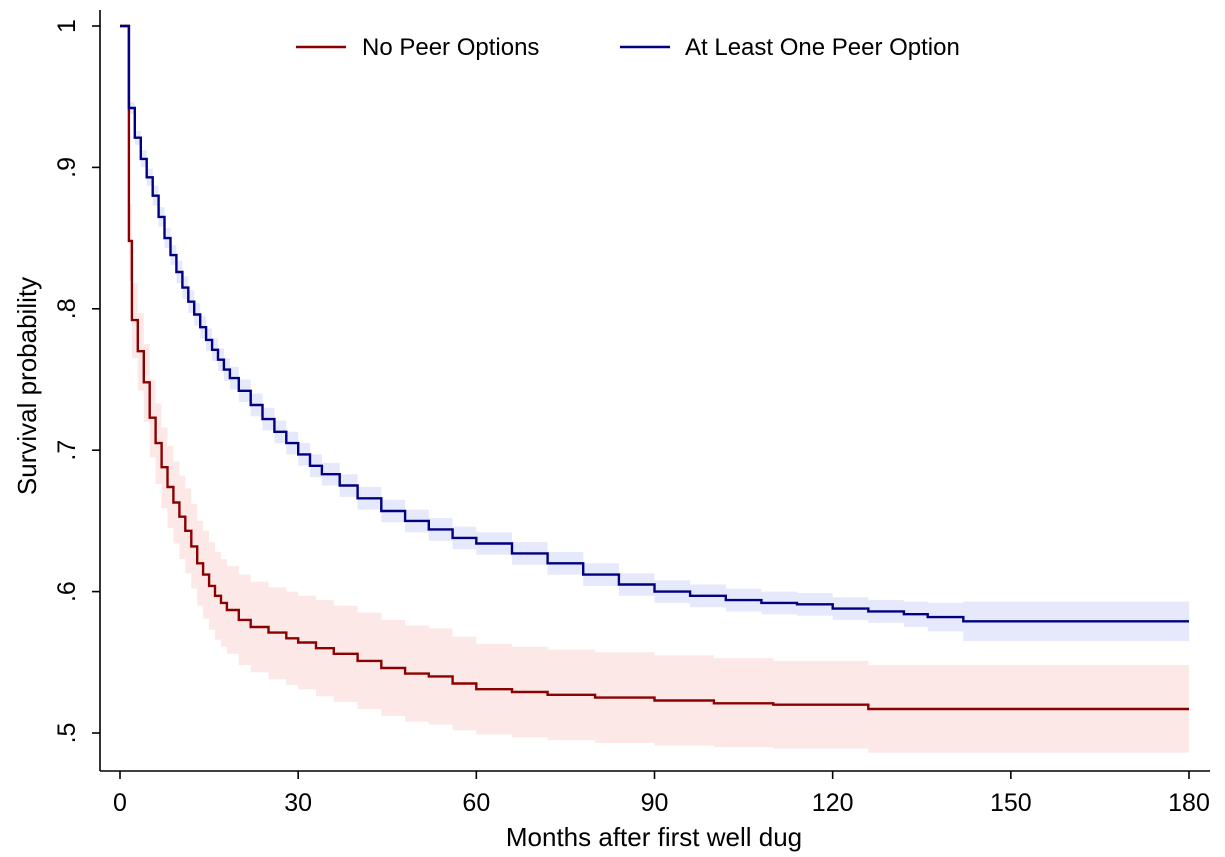 This screenshot has height=857, width=1225. I want to click on y-tick-label: 1, so click(67, 26).